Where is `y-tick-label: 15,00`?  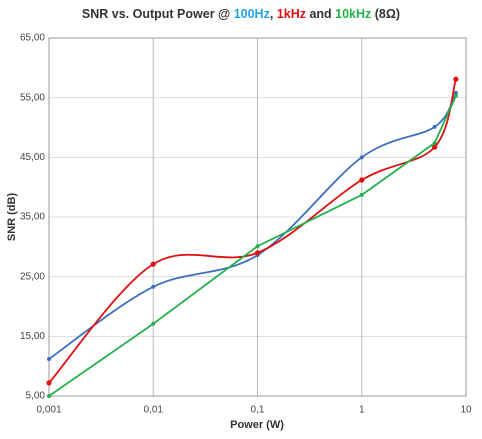
y-tick-label: 15,00 is located at coordinates (32, 336).